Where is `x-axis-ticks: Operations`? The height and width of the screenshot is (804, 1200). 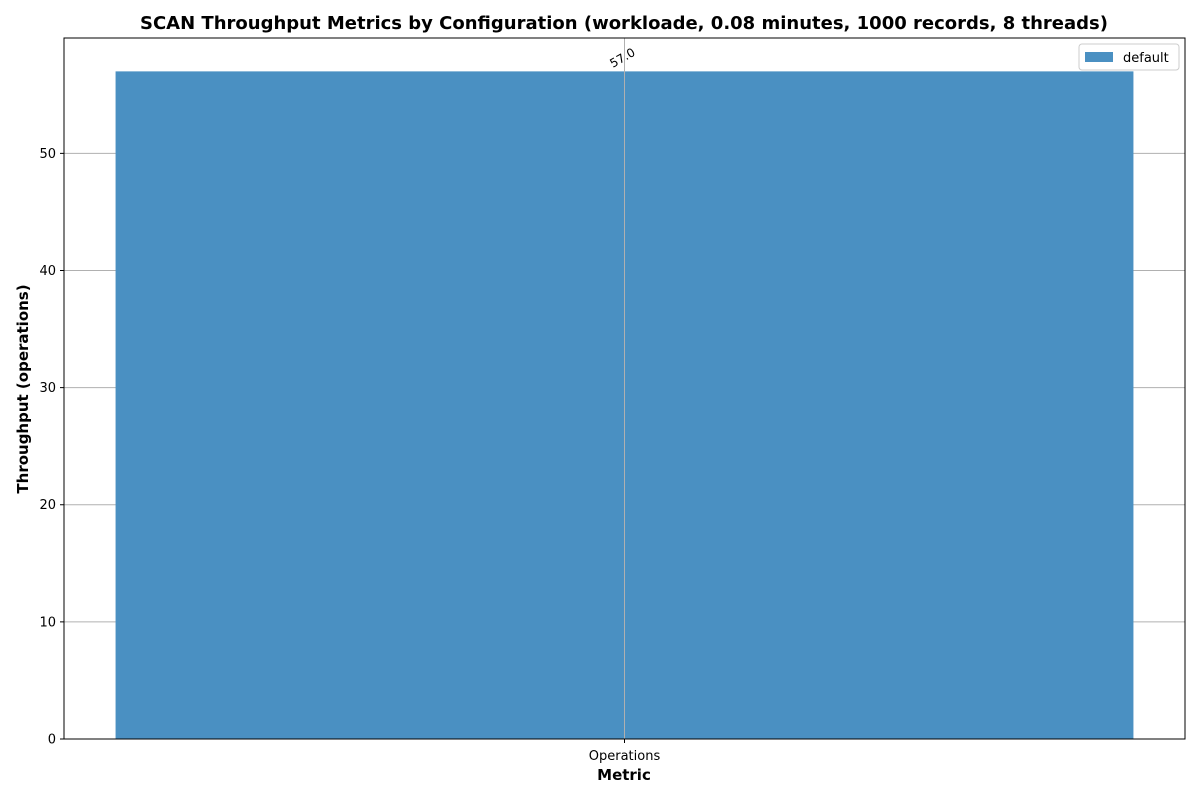
x-axis-ticks: Operations is located at coordinates (625, 751).